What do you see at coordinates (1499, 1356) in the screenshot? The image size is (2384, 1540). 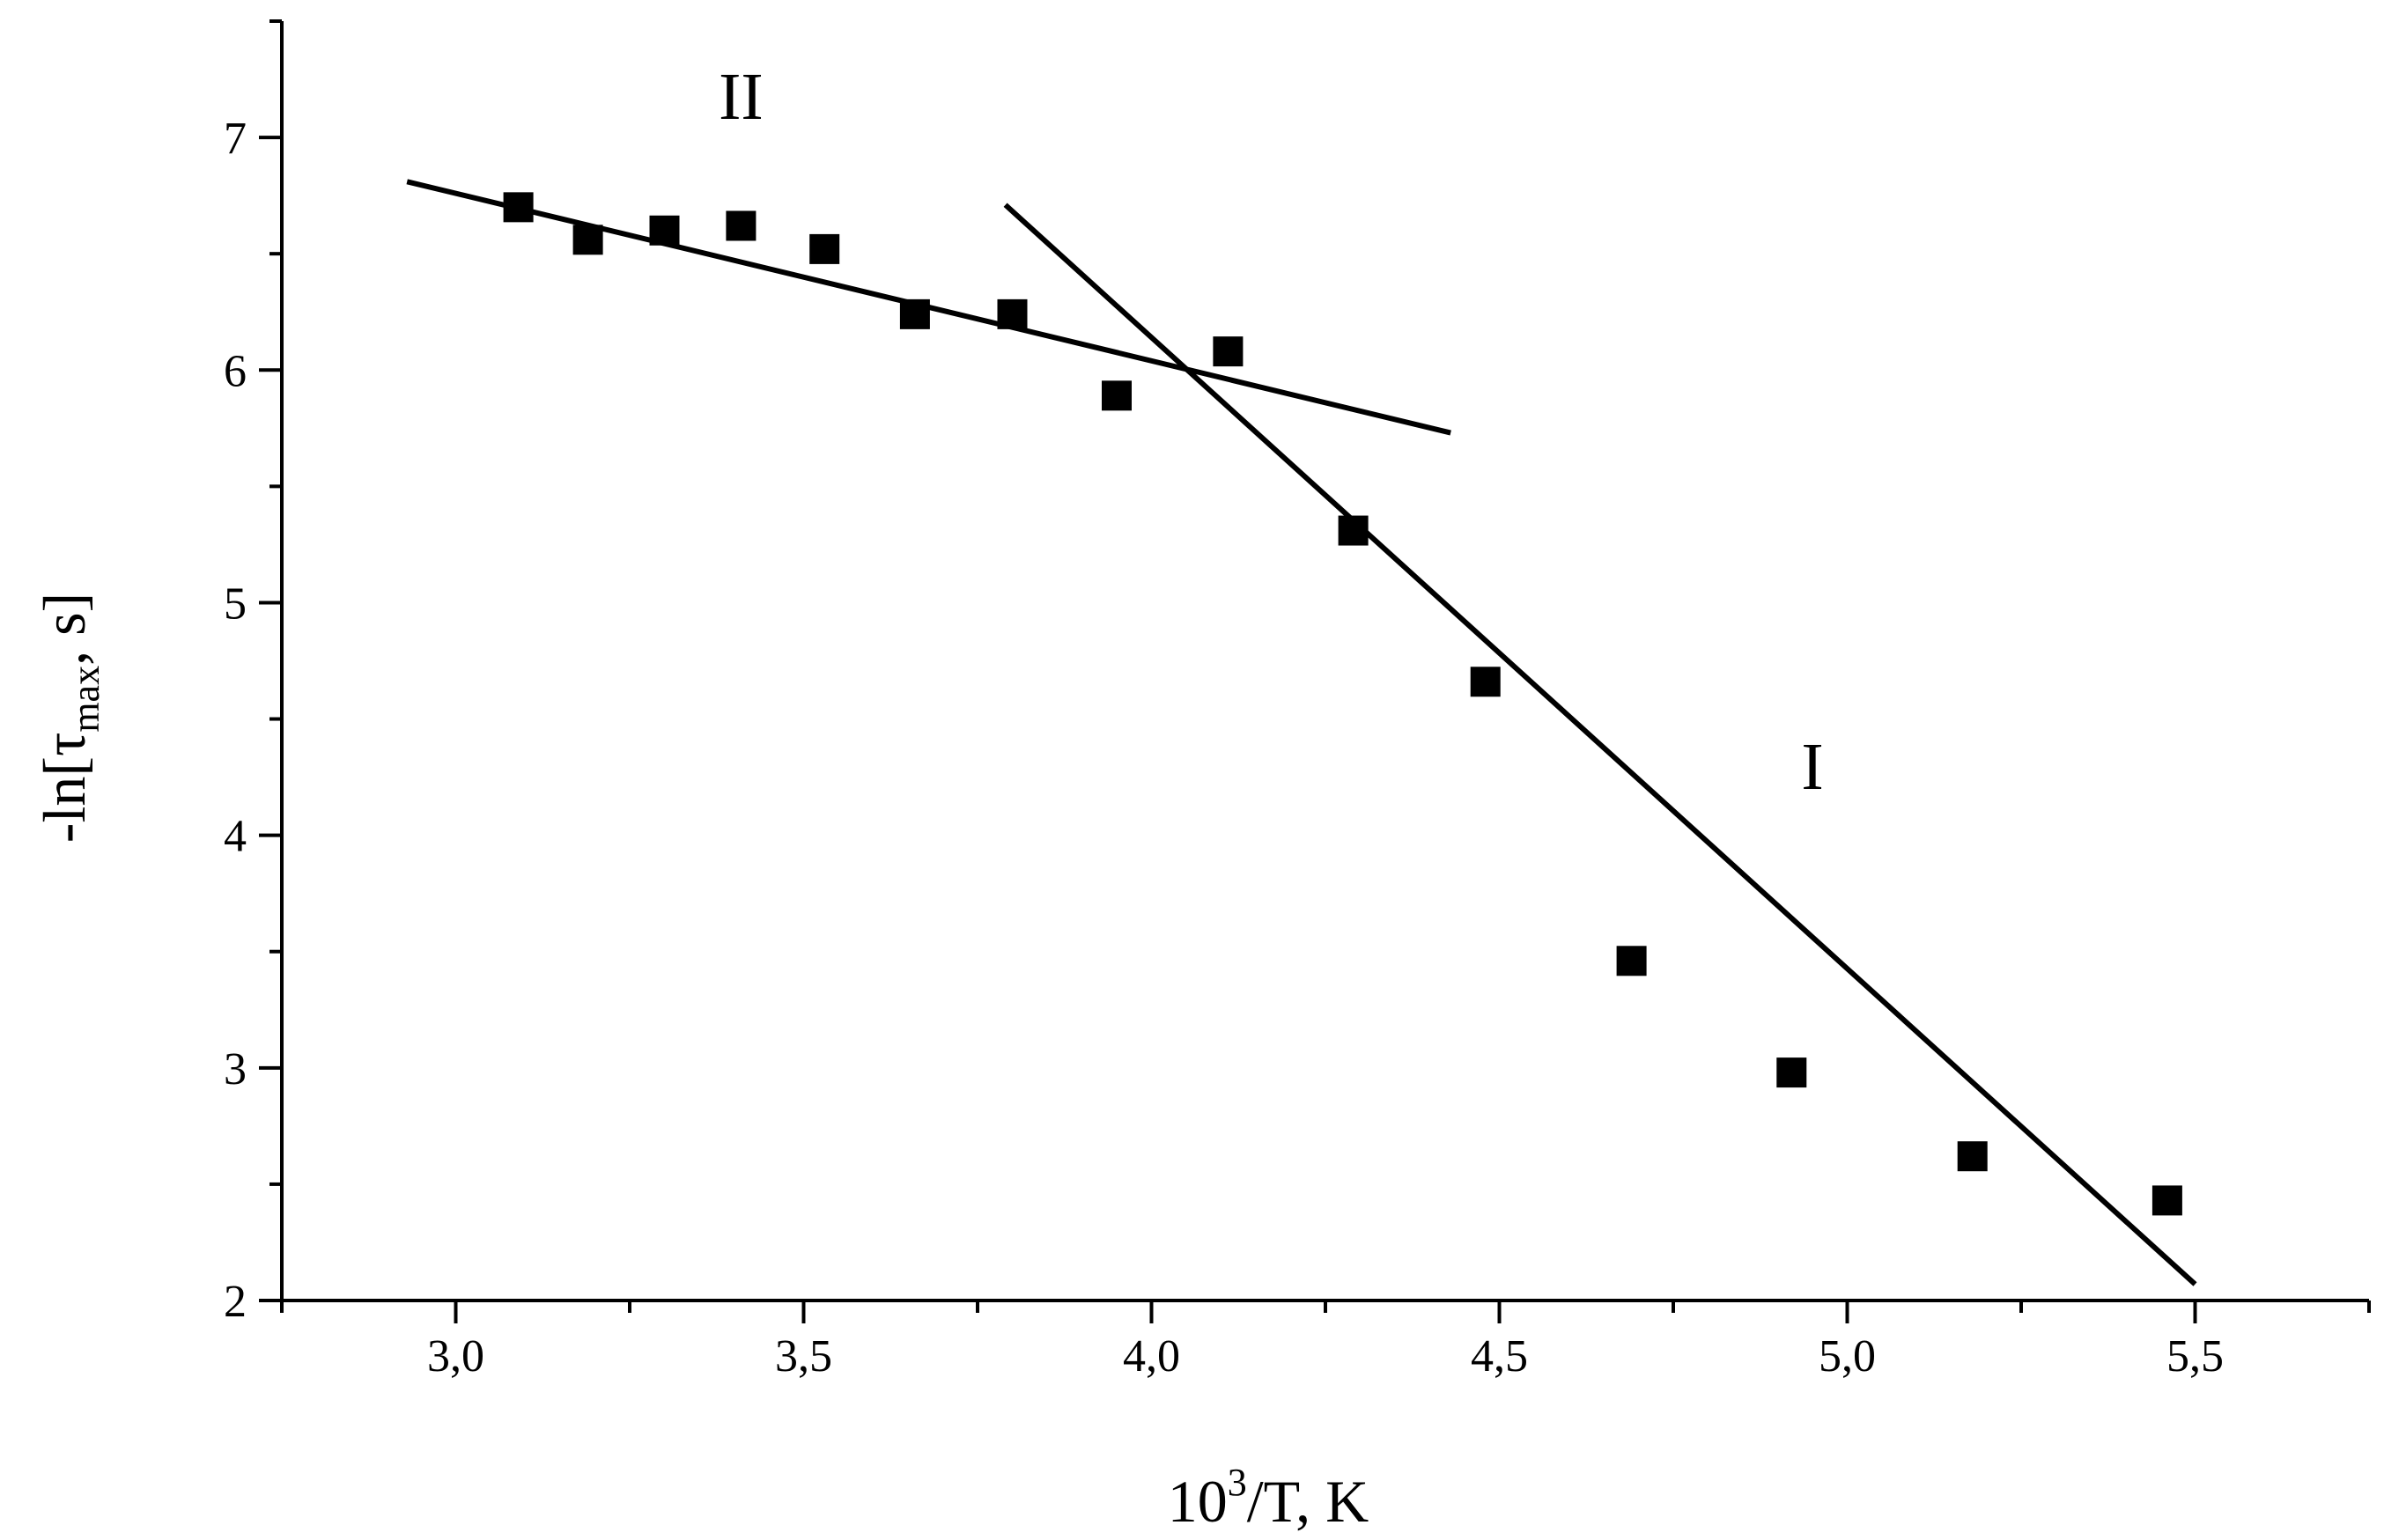 I see `x-tick-label: 4,5` at bounding box center [1499, 1356].